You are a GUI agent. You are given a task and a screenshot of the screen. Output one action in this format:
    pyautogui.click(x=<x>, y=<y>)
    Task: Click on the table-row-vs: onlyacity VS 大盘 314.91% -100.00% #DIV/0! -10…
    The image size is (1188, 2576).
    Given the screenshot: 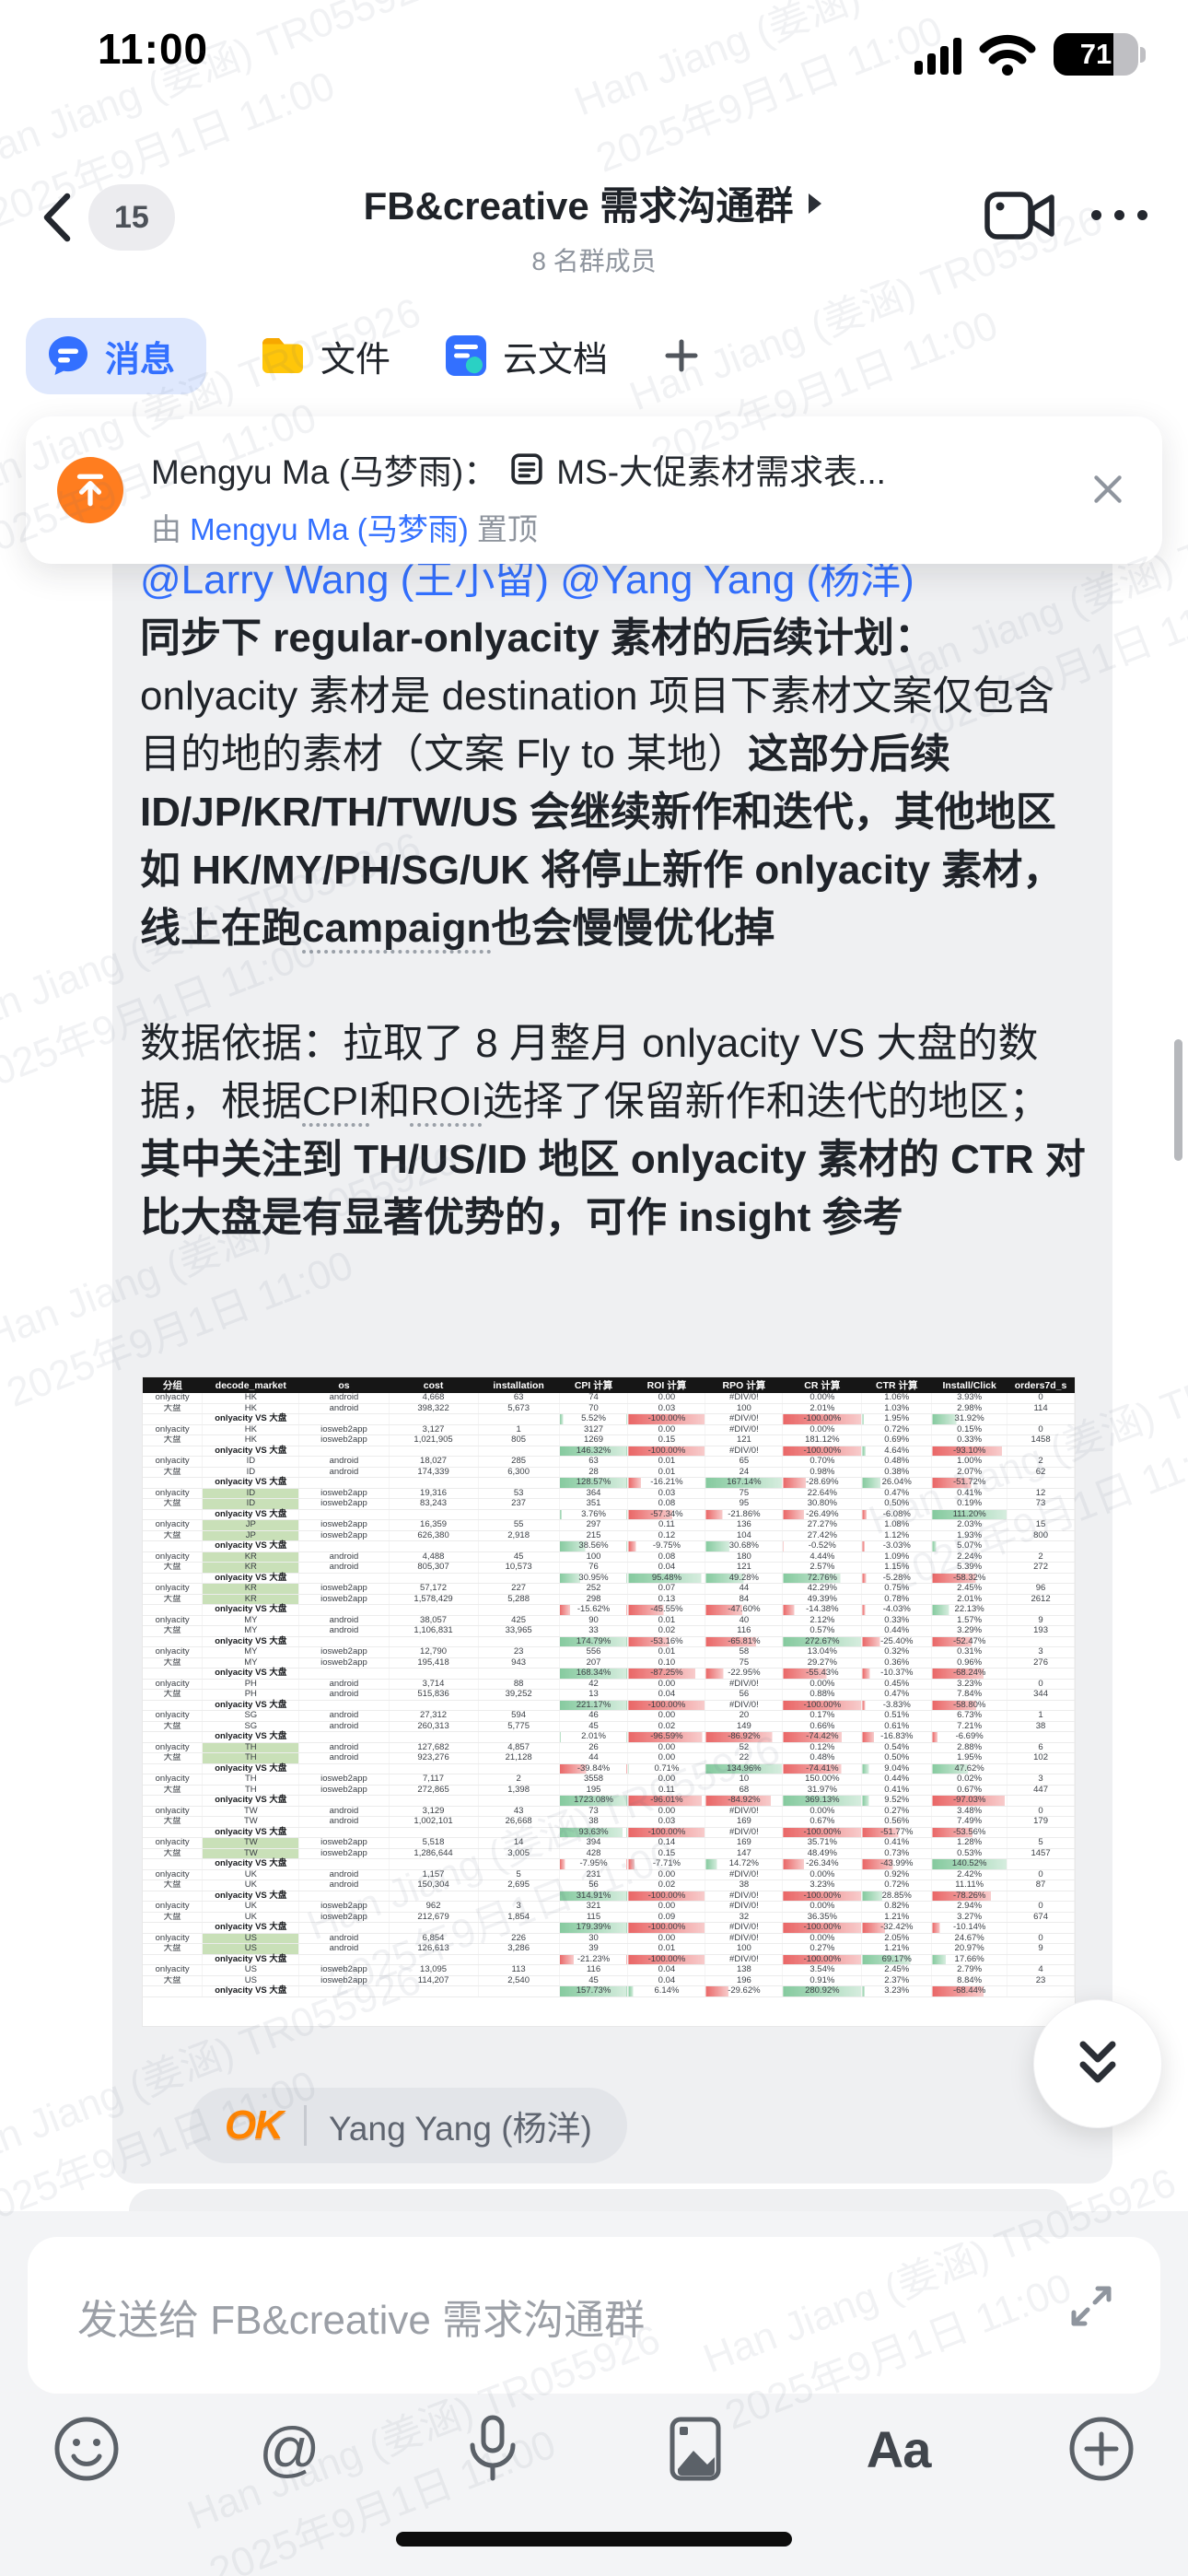 What is the action you would take?
    pyautogui.click(x=609, y=1897)
    